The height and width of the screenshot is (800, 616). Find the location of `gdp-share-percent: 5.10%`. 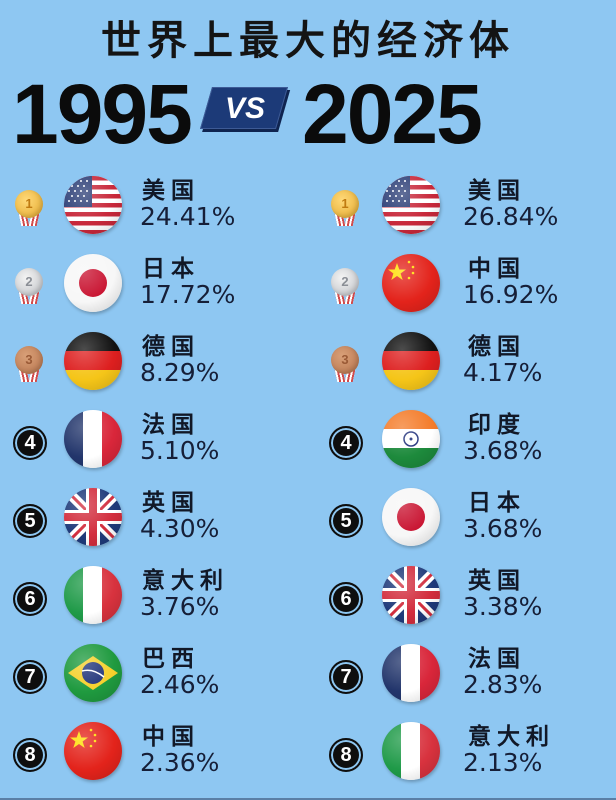

gdp-share-percent: 5.10% is located at coordinates (180, 450).